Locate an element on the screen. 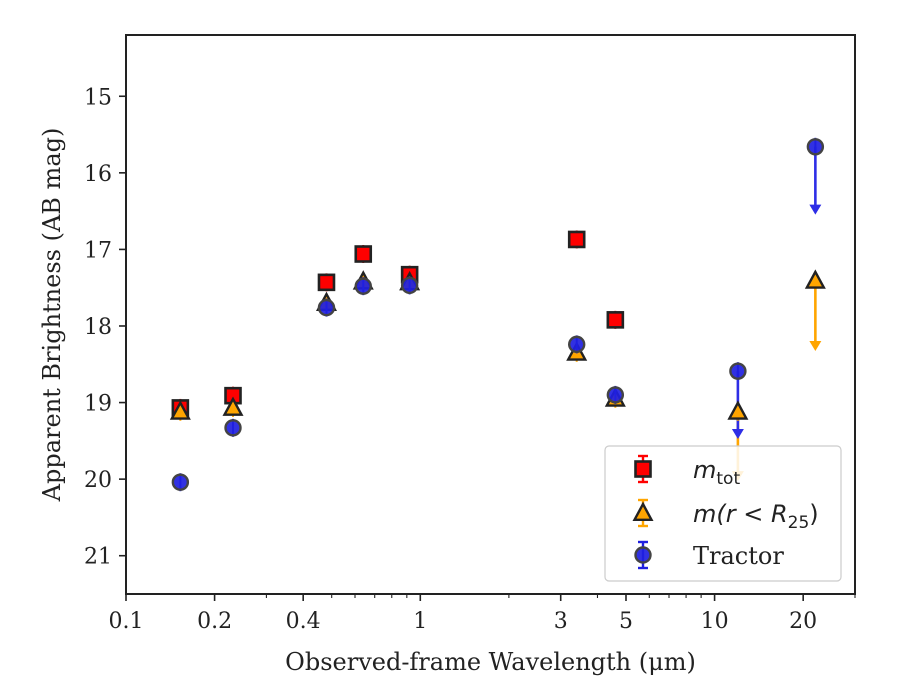  x-tick-label: 0.1 is located at coordinates (126, 621).